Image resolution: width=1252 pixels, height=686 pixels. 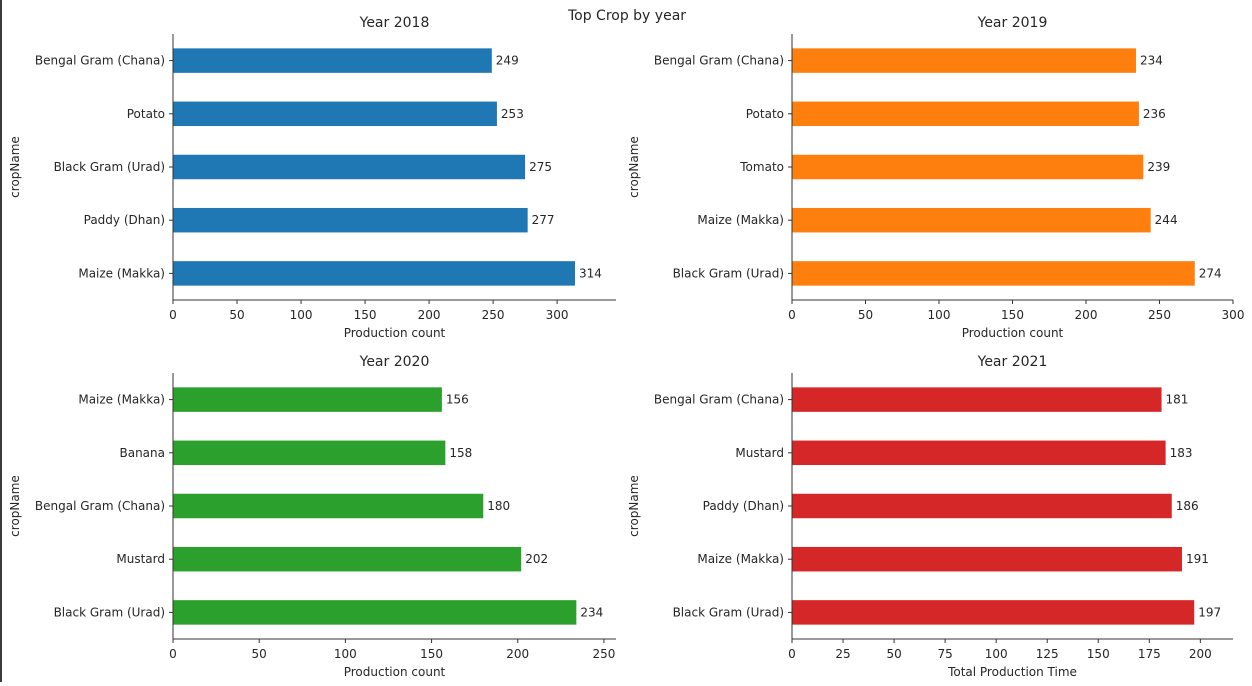 I want to click on y-tick-label: Mustard, so click(x=759, y=453).